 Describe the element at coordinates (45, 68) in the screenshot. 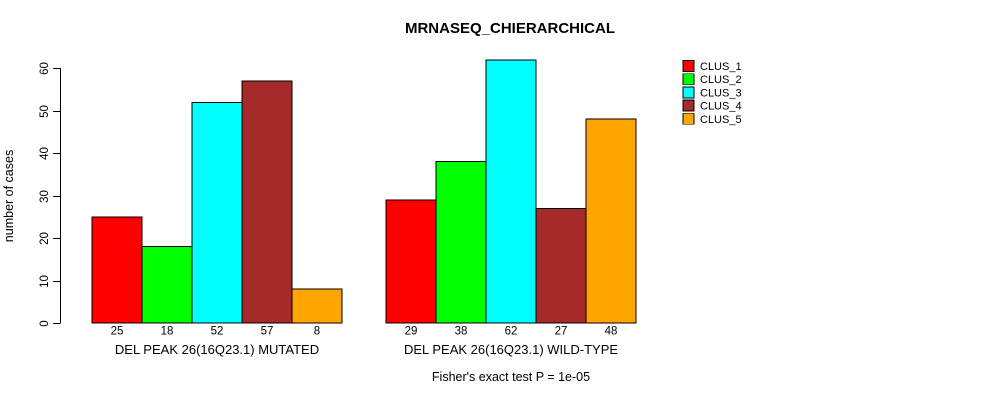

I see `y-tick-label: 60` at that location.